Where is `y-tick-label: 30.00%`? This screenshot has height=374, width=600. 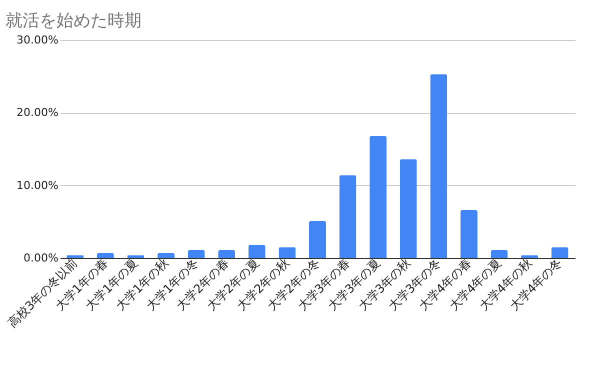 y-tick-label: 30.00% is located at coordinates (37, 40).